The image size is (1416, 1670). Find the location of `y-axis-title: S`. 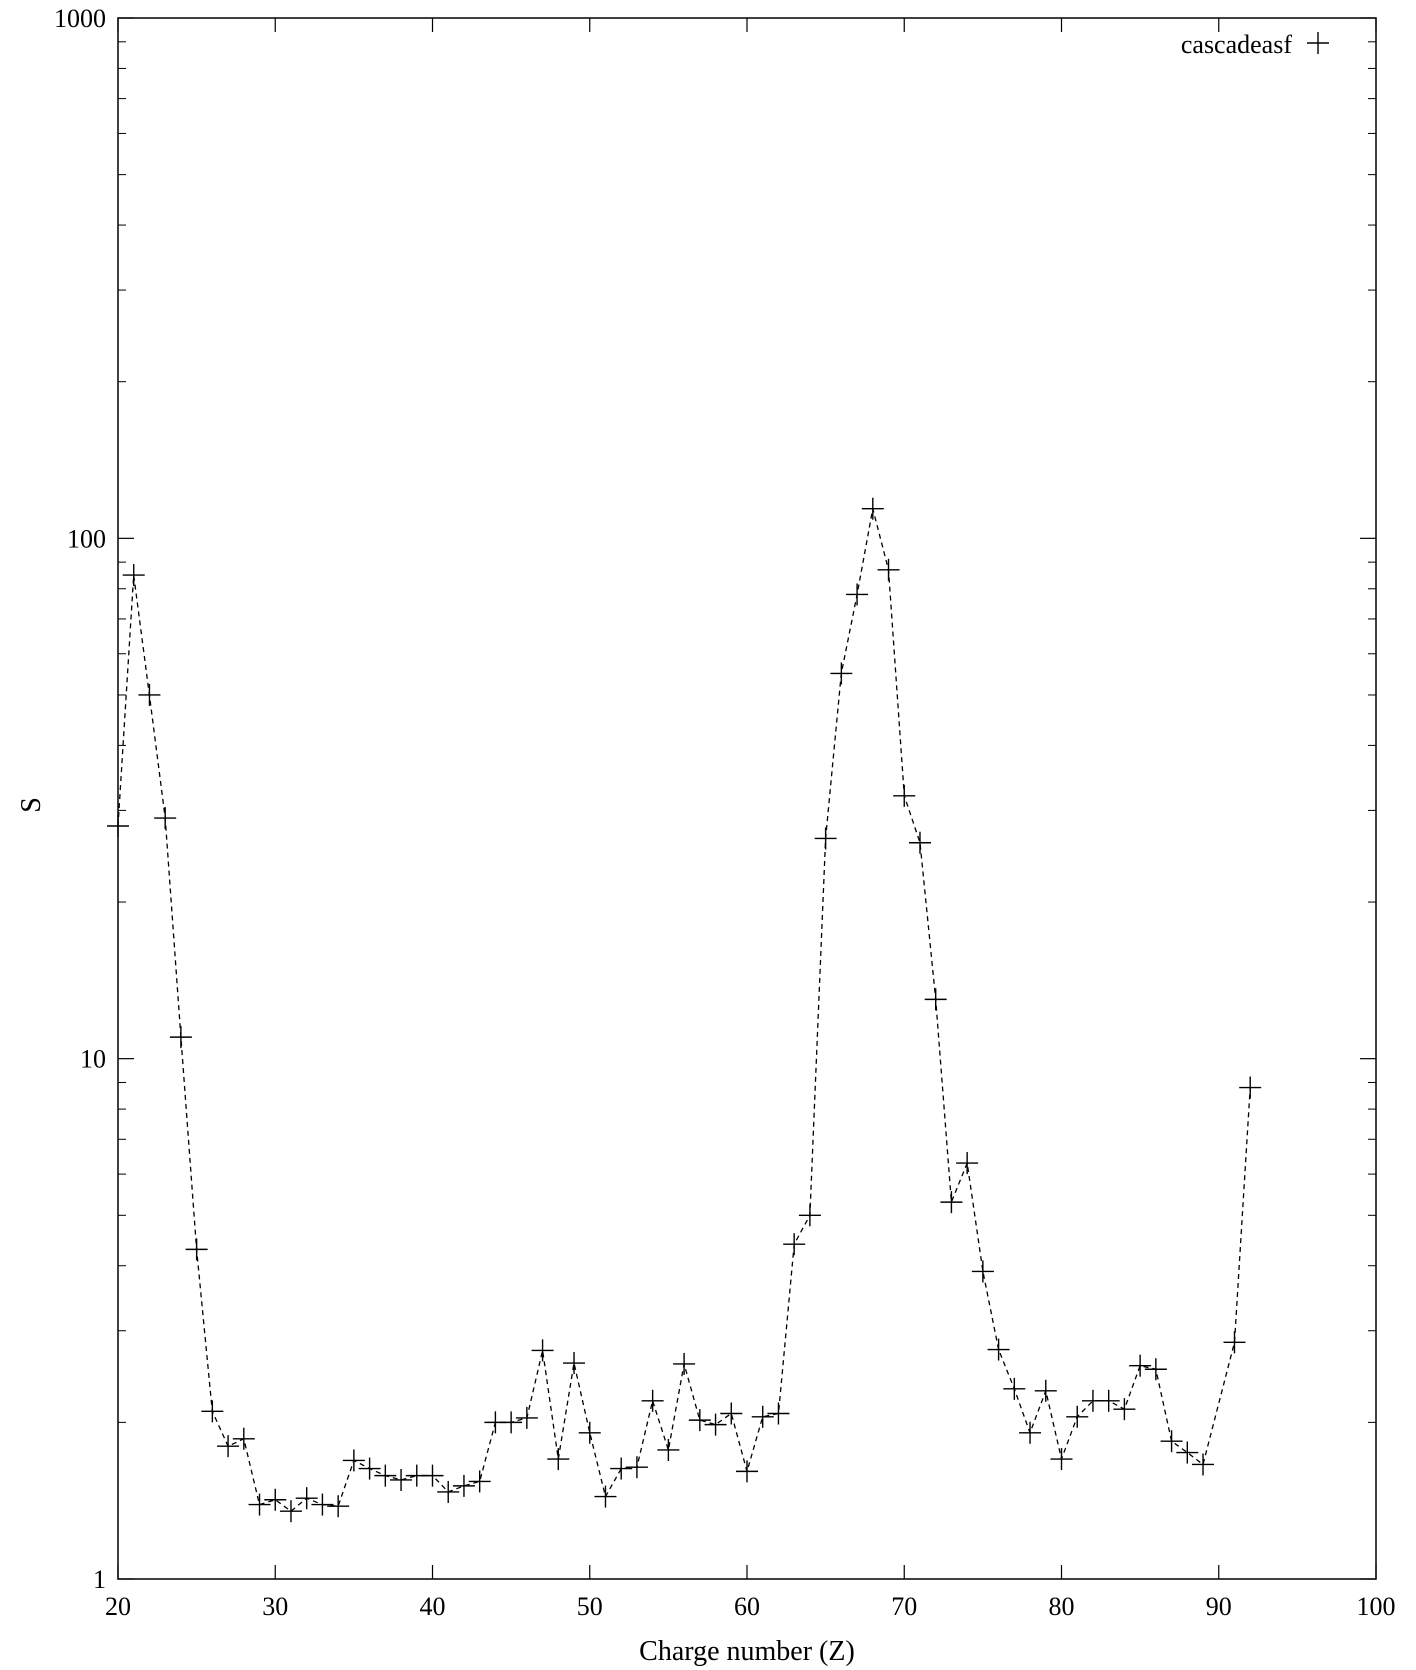

y-axis-title: S is located at coordinates (31, 805).